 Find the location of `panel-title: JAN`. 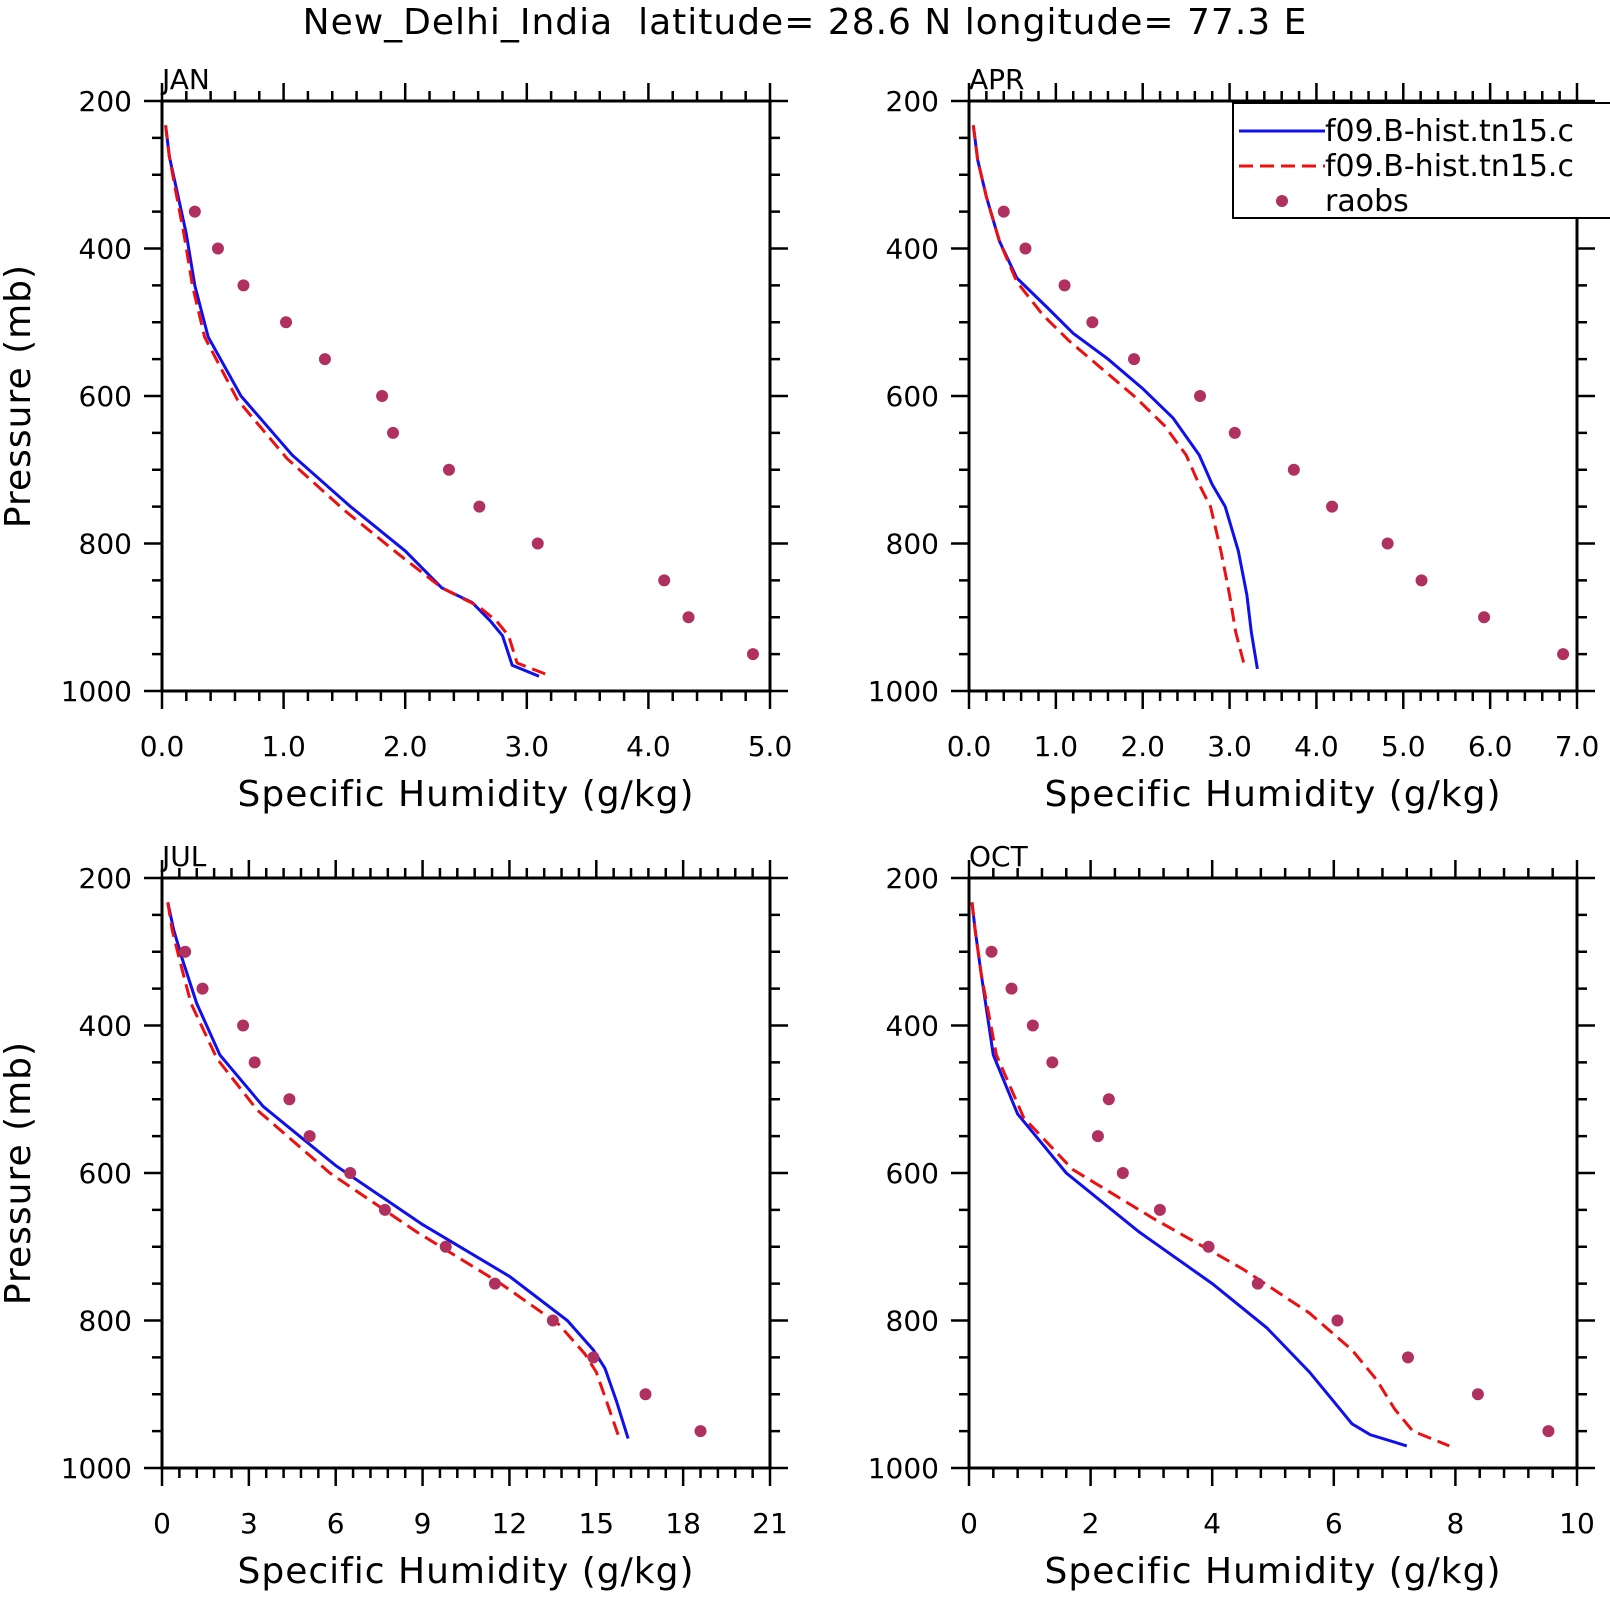

panel-title: JAN is located at coordinates (185, 79).